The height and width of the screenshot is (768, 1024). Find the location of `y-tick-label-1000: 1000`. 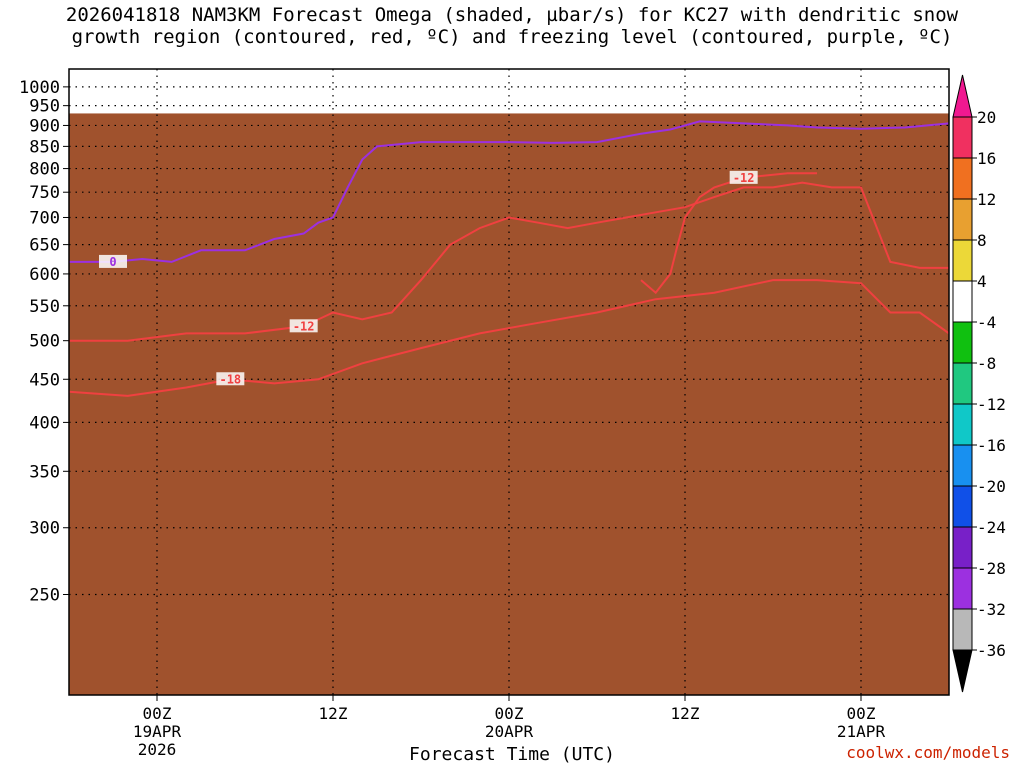

y-tick-label-1000: 1000 is located at coordinates (39, 88).